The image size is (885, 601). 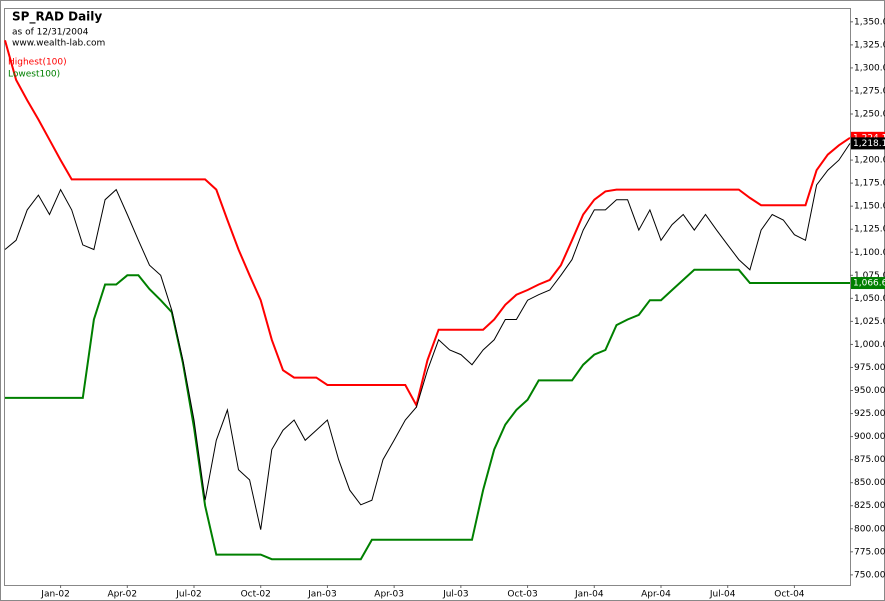 I want to click on y-tick-label: 875.00, so click(x=869, y=460).